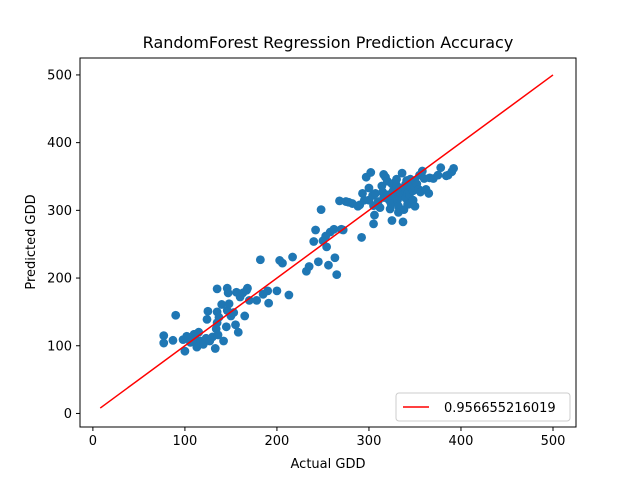 The height and width of the screenshot is (480, 640). I want to click on legend: 0.956655216019, so click(483, 407).